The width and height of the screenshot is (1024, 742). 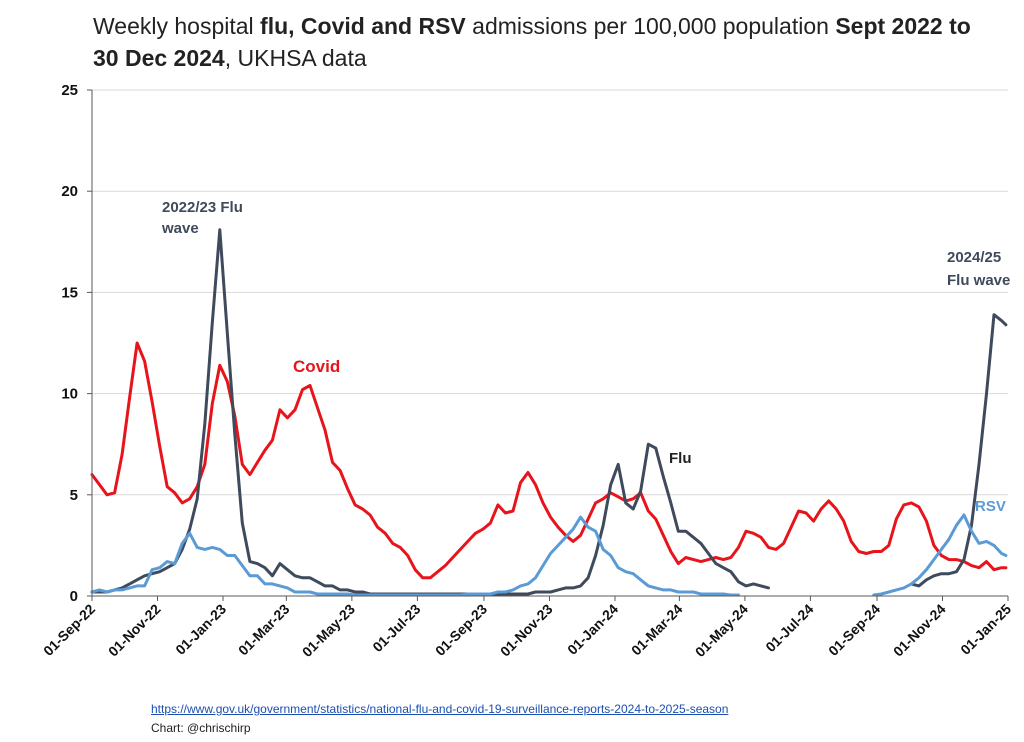 What do you see at coordinates (69, 90) in the screenshot?
I see `y-tick-label-25: 25` at bounding box center [69, 90].